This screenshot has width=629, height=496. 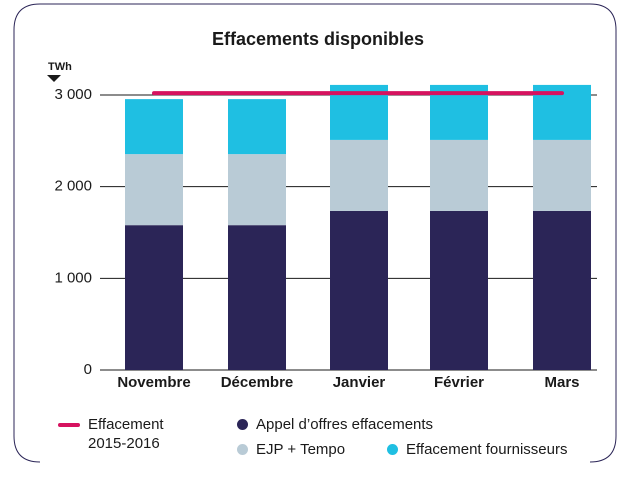 I want to click on x-tick-label: Janvier, so click(x=359, y=382).